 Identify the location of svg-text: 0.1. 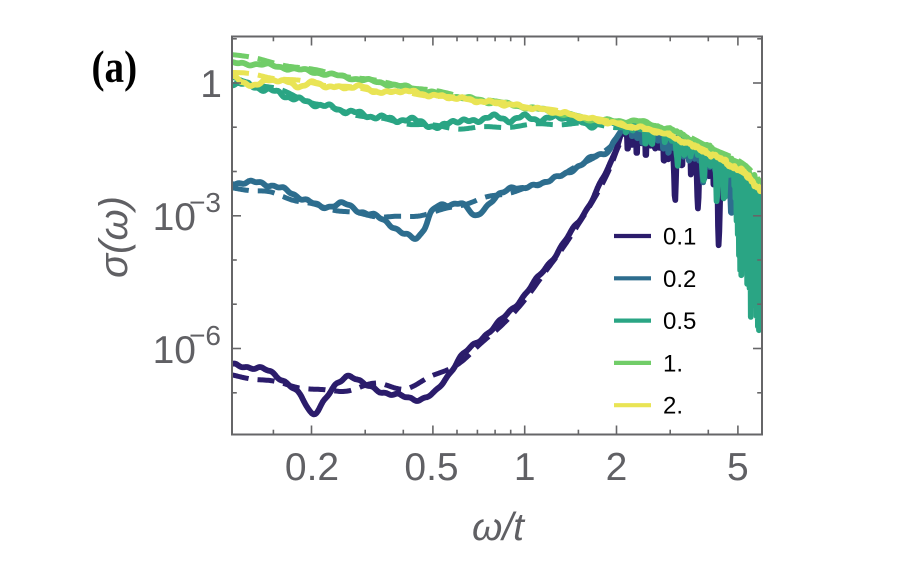
(679, 237).